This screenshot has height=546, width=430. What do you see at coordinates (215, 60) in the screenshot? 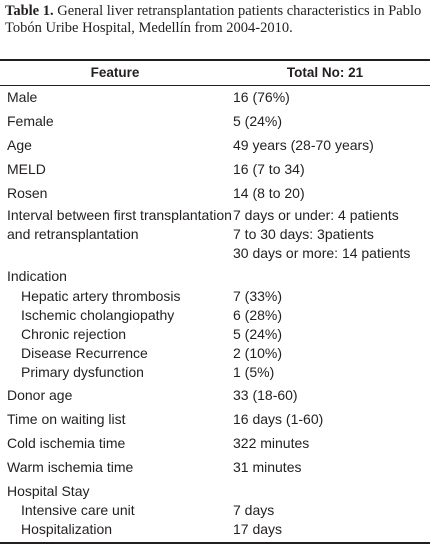
I see `table-top-rule` at bounding box center [215, 60].